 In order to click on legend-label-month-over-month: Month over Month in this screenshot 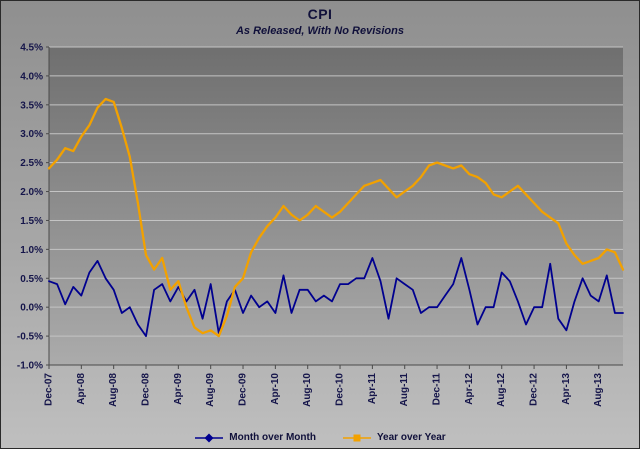, I will do `click(272, 437)`.